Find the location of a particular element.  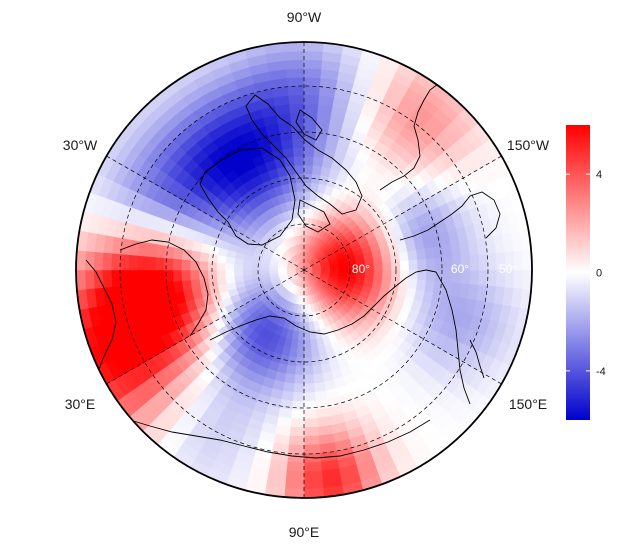

coastline-greenland is located at coordinates (247, 196).